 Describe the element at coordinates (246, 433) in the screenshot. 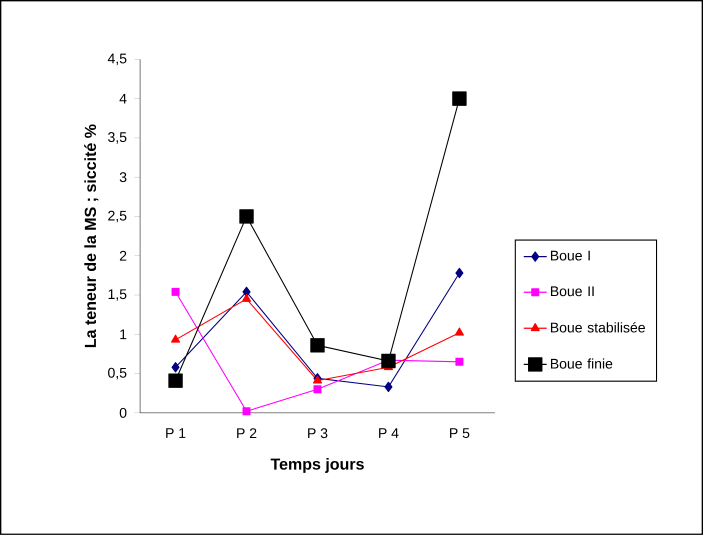

I see `x-tick-label: P 2` at that location.